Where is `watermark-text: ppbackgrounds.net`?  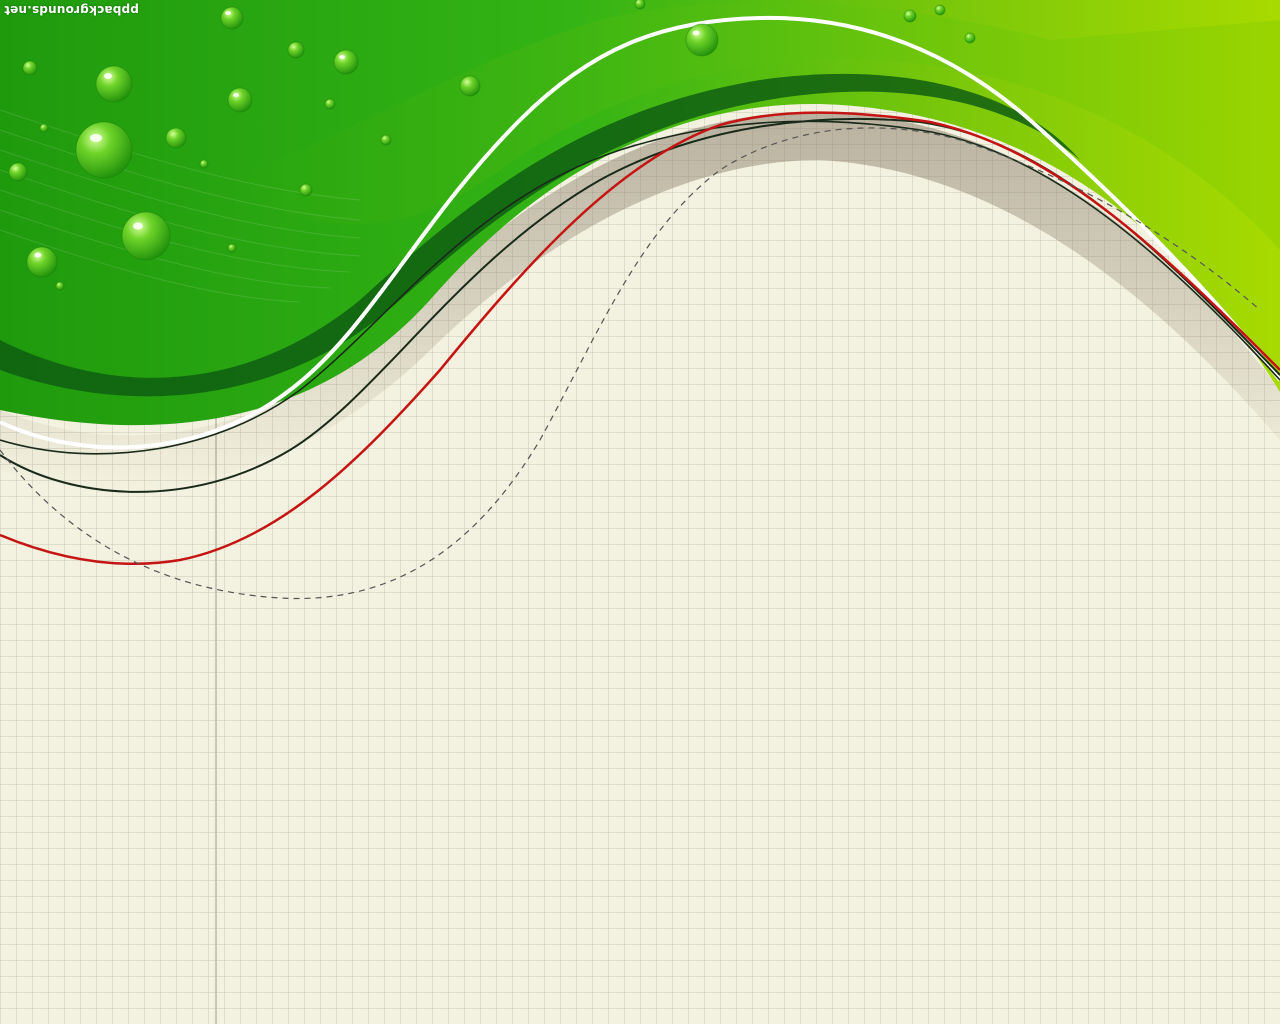
watermark-text: ppbackgrounds.net is located at coordinates (71, 10).